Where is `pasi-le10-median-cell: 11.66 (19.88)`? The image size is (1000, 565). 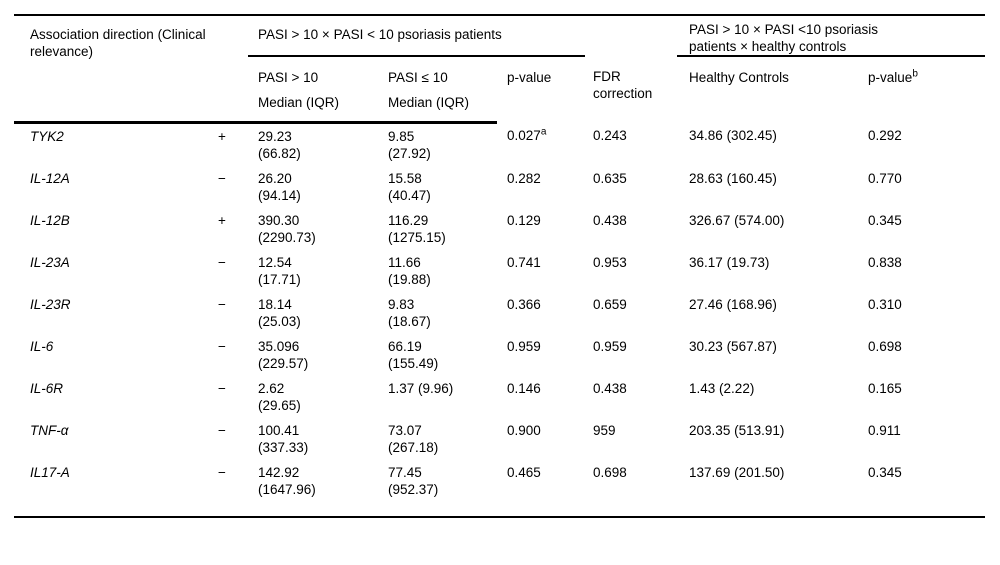
pasi-le10-median-cell: 11.66 (19.88) is located at coordinates (437, 271).